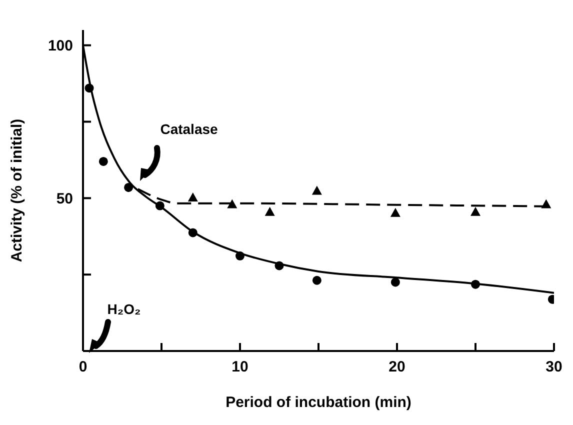 This screenshot has height=425, width=573. I want to click on x-tick-label: 0, so click(83, 367).